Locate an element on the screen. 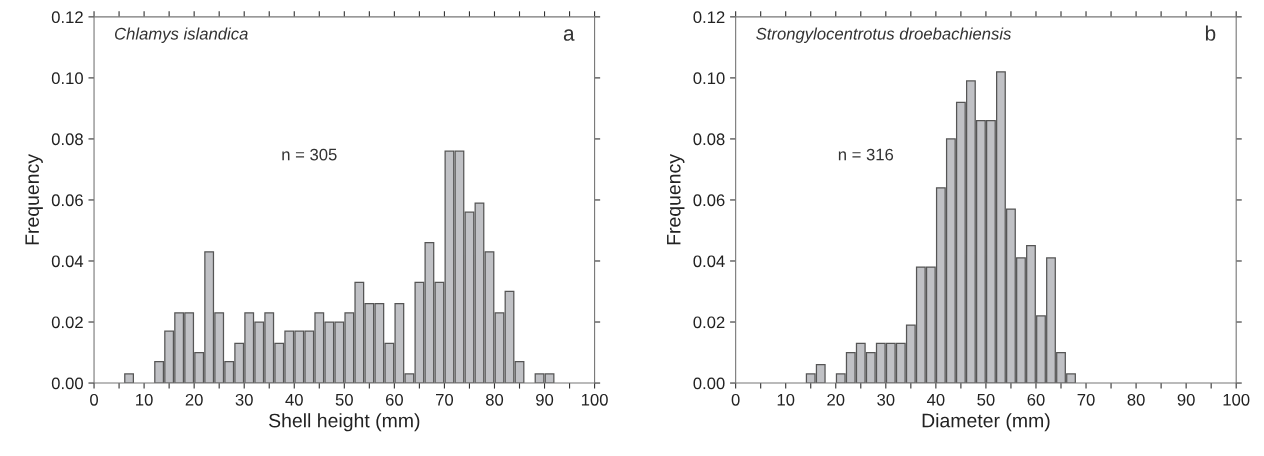 This screenshot has height=456, width=1264. annotation: Chlamys islandica is located at coordinates (181, 35).